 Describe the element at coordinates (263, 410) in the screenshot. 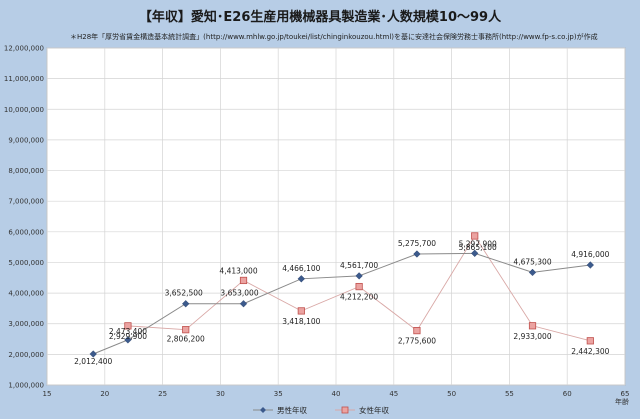

I see `legend-male-marker` at that location.